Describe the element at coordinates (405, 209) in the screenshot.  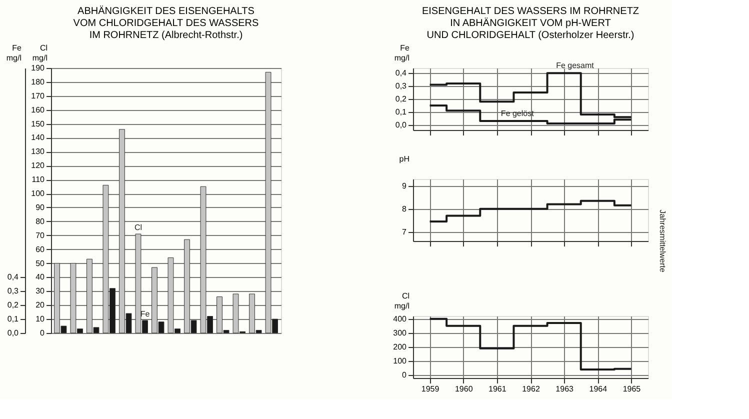
I see `y-tick-label: 8` at that location.